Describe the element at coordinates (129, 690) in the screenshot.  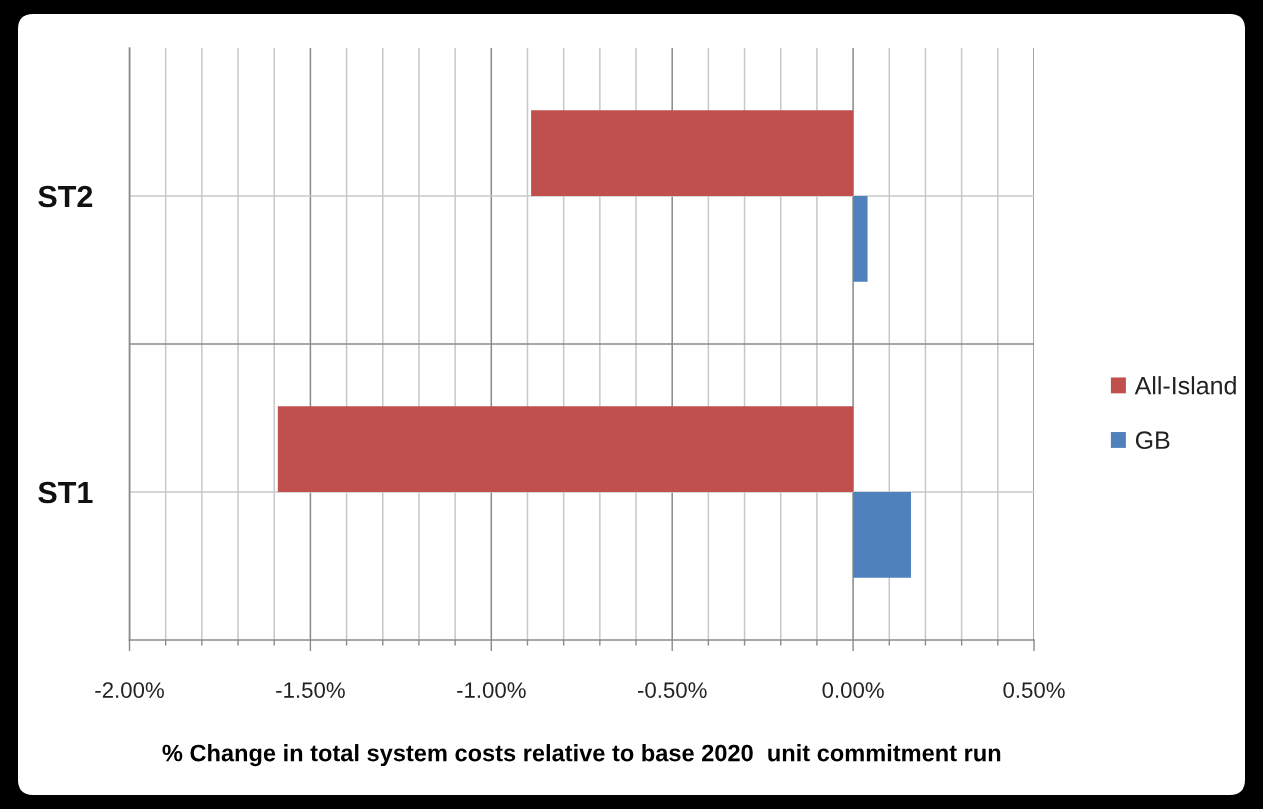
I see `x-tick-label: -2.00%` at that location.